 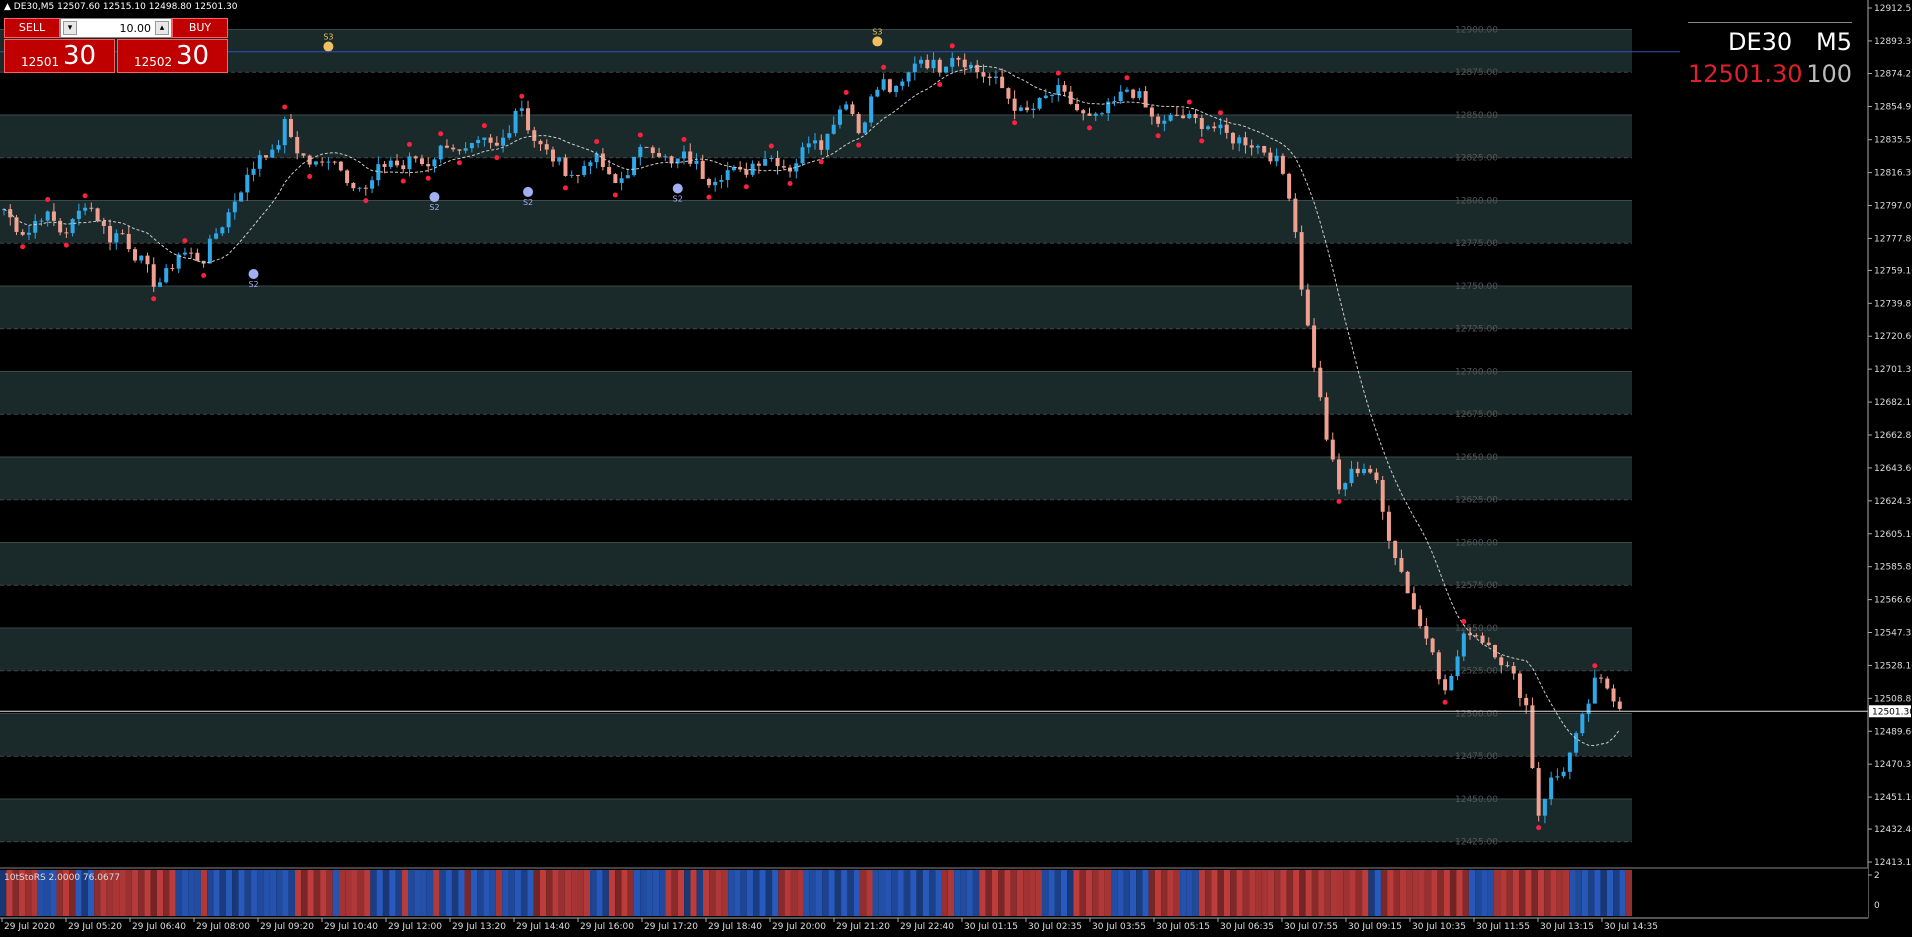 I want to click on axis-tick-label: 12835.55, so click(x=1893, y=141).